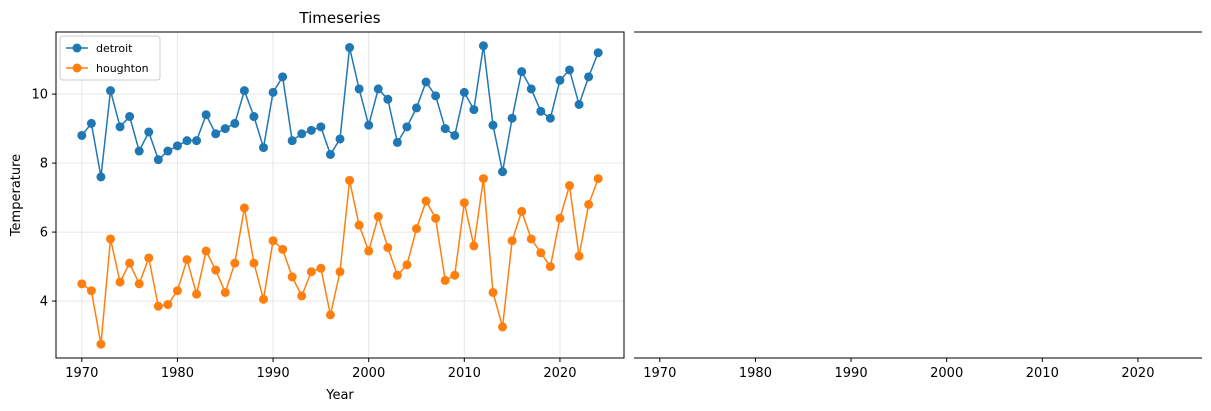  What do you see at coordinates (39, 95) in the screenshot?
I see `y-tick-label: 10` at bounding box center [39, 95].